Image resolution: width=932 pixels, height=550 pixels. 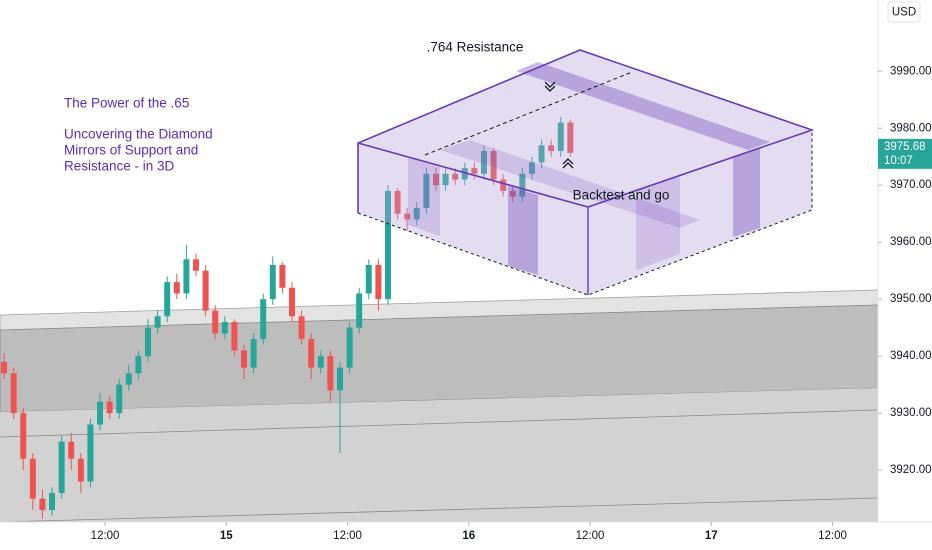 I want to click on y-tick-label: 3990.00, so click(x=911, y=71).